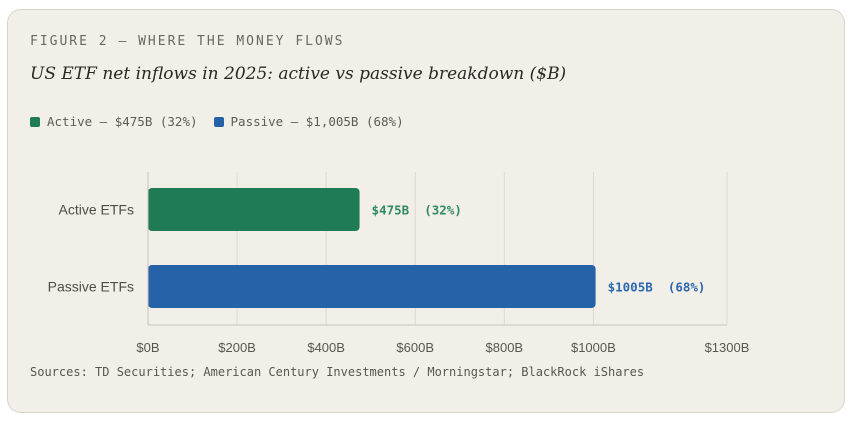 This screenshot has width=852, height=421. I want to click on legend-item-active: Active — $475B (32%), so click(114, 121).